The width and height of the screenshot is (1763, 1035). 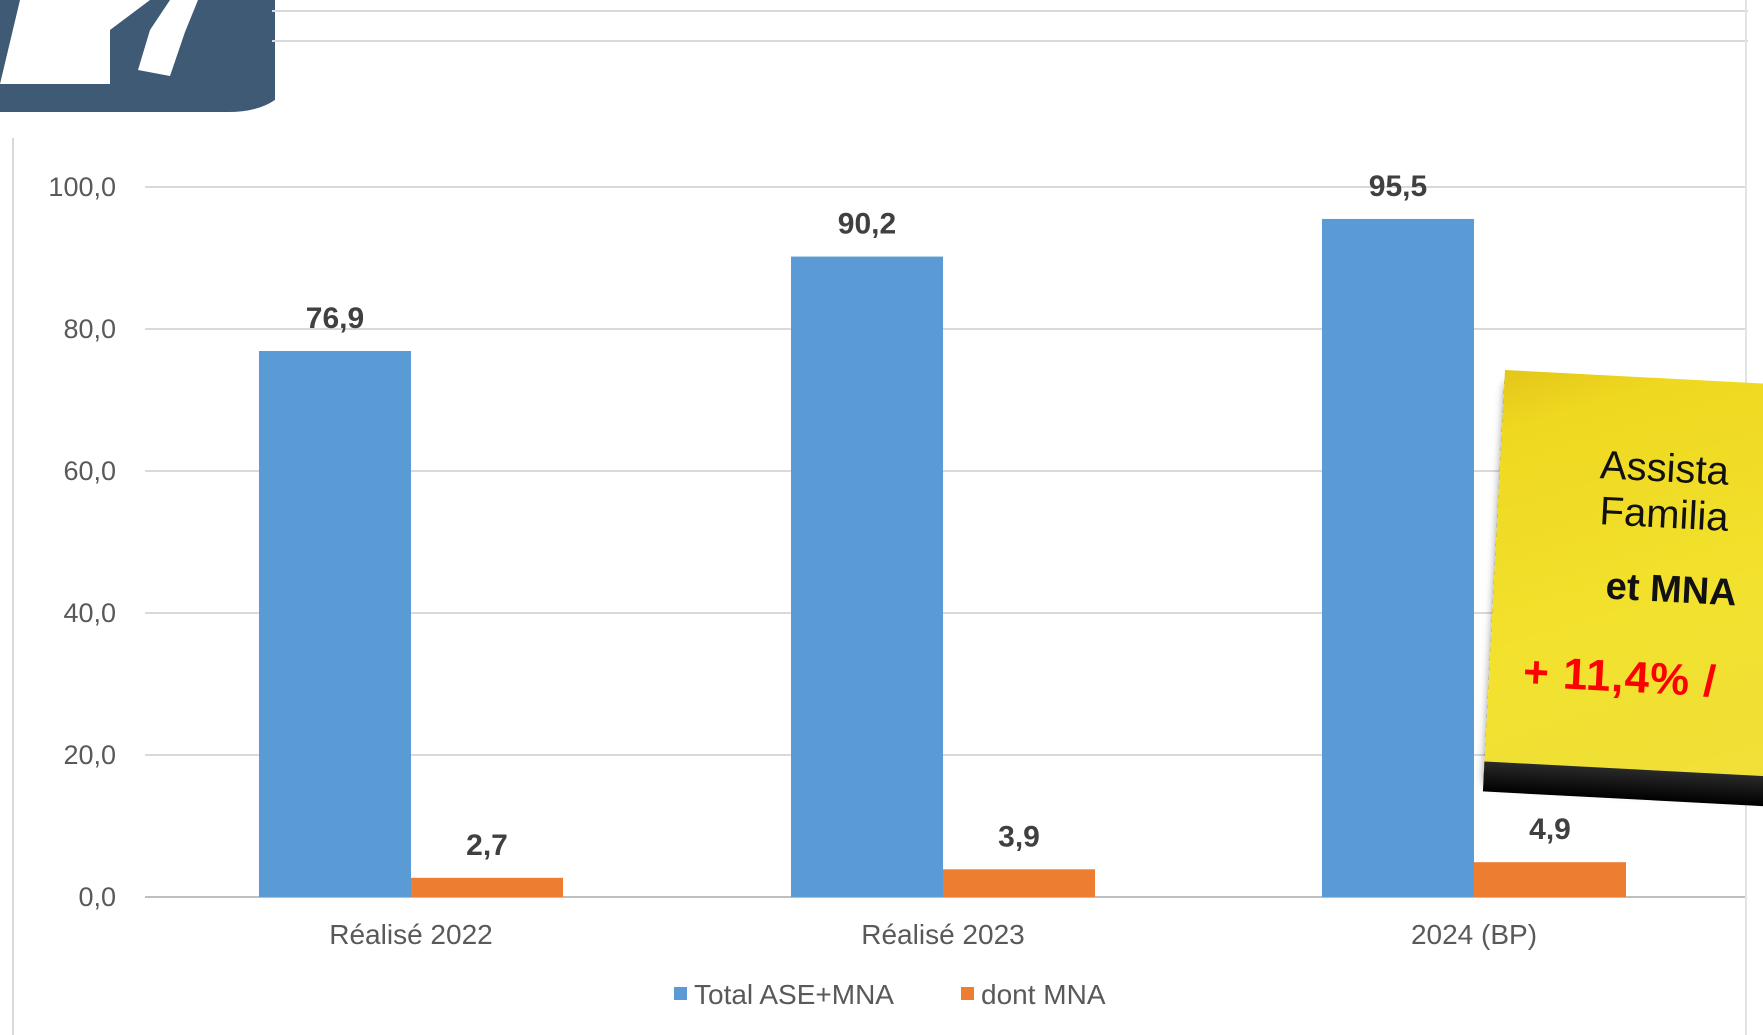 What do you see at coordinates (1043, 994) in the screenshot?
I see `legend-label: dont MNA` at bounding box center [1043, 994].